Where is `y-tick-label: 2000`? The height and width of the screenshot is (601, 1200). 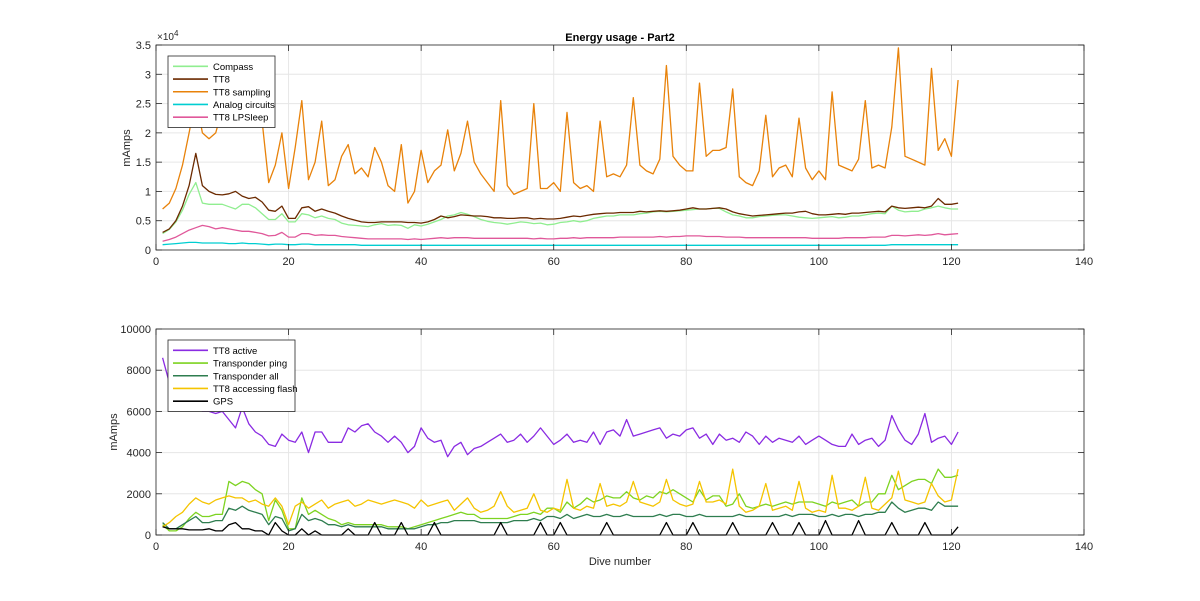 y-tick-label: 2000 is located at coordinates (139, 495).